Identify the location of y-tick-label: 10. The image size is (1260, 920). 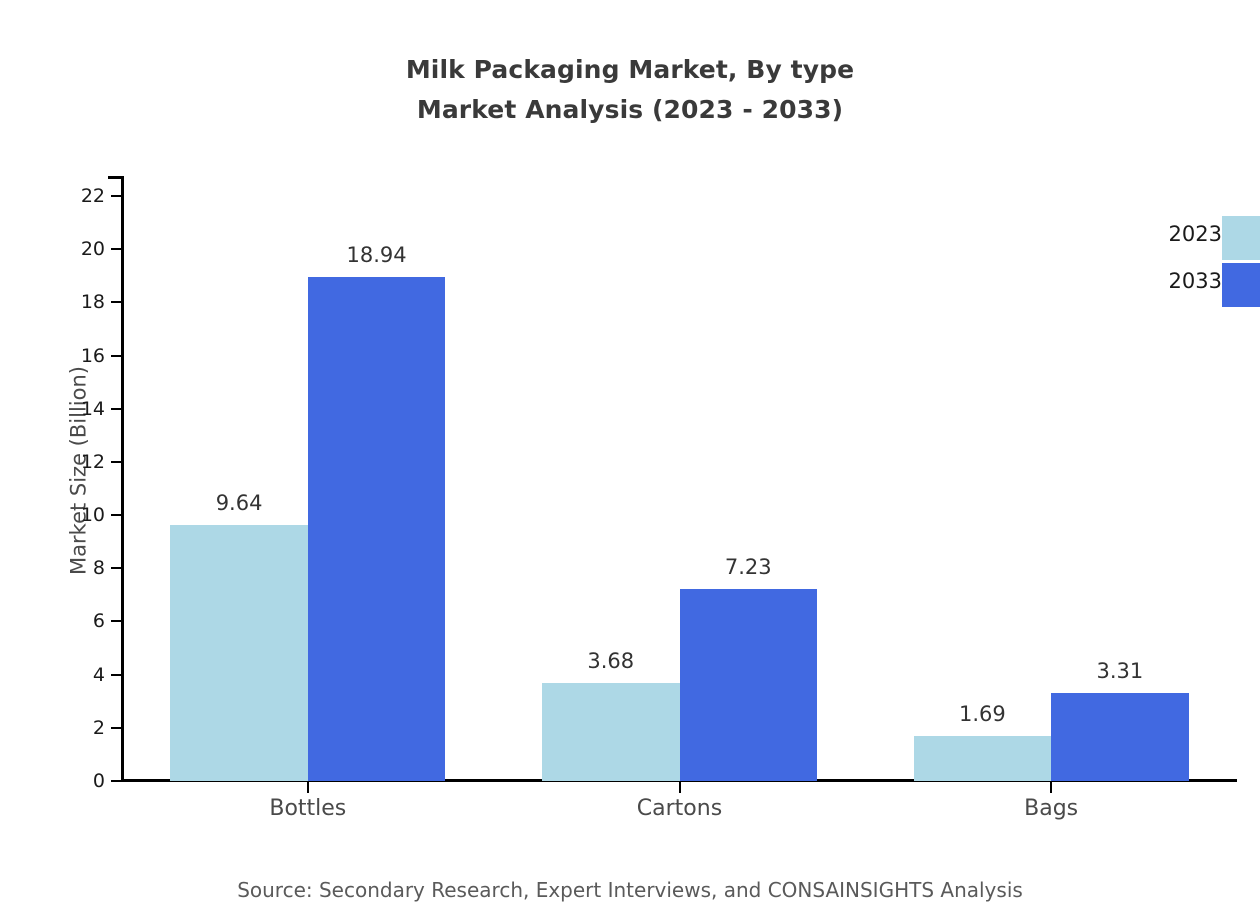
(92, 515).